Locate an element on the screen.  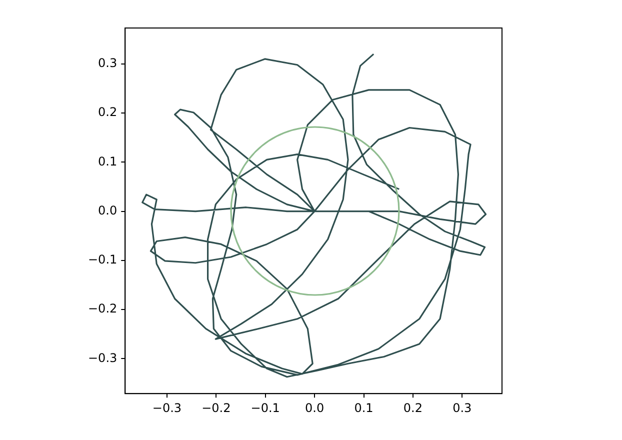
x-tick-label: 0.3 is located at coordinates (462, 407).